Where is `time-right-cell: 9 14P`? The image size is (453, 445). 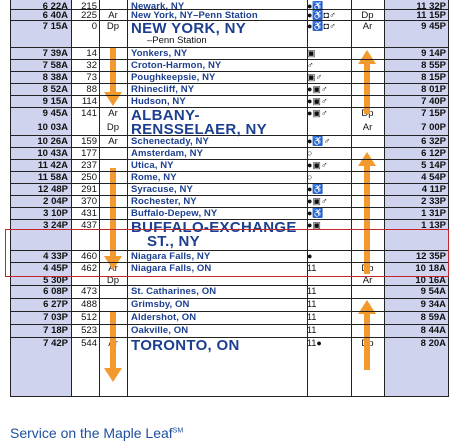
time-right-cell: 9 14P is located at coordinates (433, 53).